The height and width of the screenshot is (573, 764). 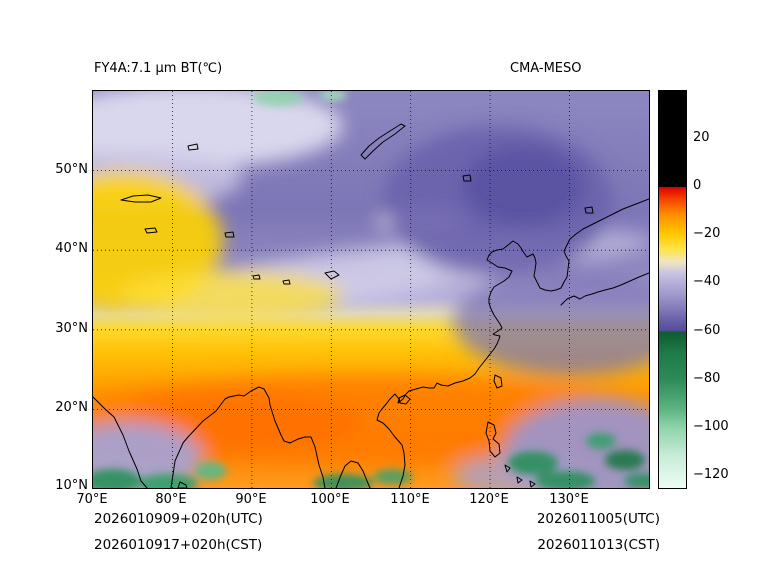 I want to click on y-axis-tick-label: 40°N, so click(x=71, y=248).